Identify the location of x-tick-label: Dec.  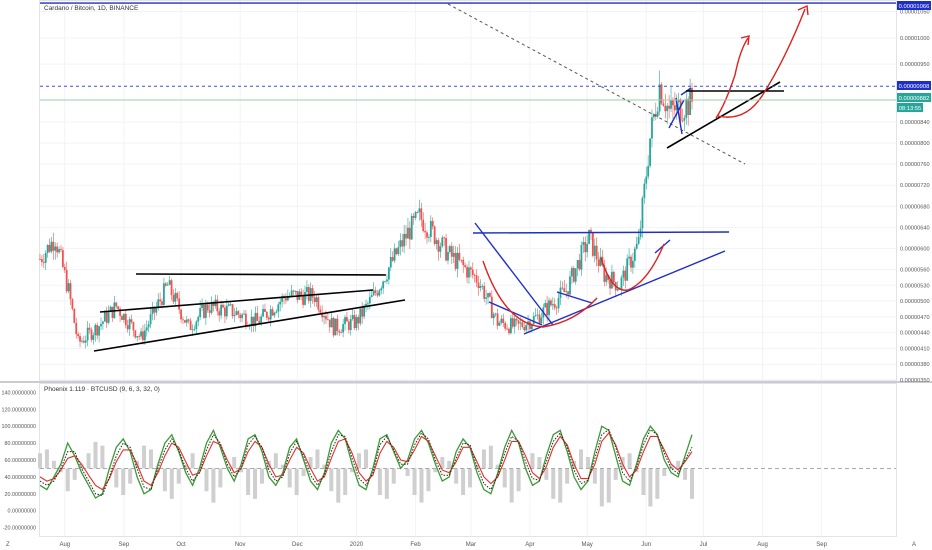
(297, 545).